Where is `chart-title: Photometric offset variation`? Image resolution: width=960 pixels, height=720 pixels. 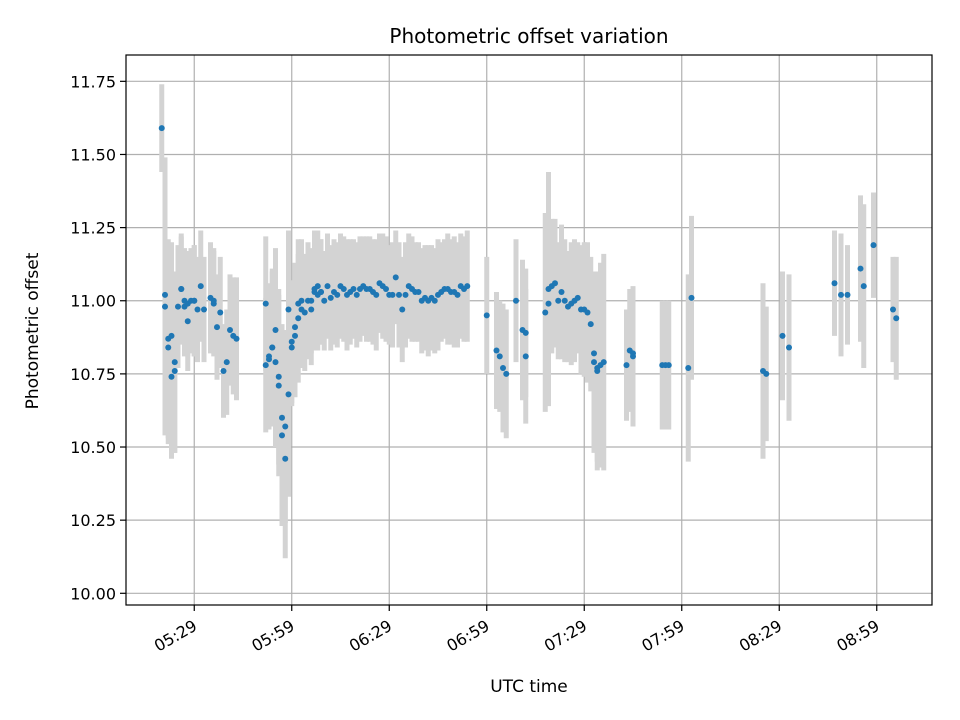 chart-title: Photometric offset variation is located at coordinates (528, 36).